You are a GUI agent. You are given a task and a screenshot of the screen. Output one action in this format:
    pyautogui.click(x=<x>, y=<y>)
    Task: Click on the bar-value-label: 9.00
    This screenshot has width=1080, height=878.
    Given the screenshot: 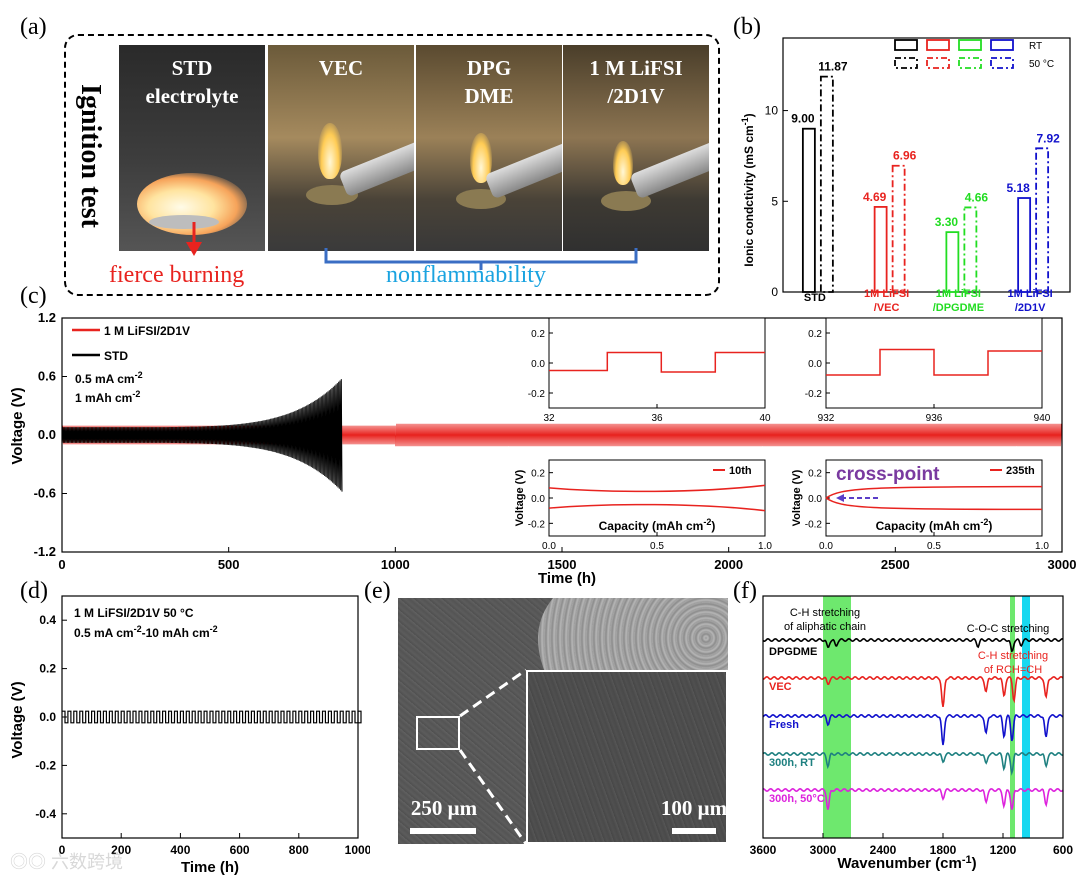 What is the action you would take?
    pyautogui.click(x=803, y=119)
    